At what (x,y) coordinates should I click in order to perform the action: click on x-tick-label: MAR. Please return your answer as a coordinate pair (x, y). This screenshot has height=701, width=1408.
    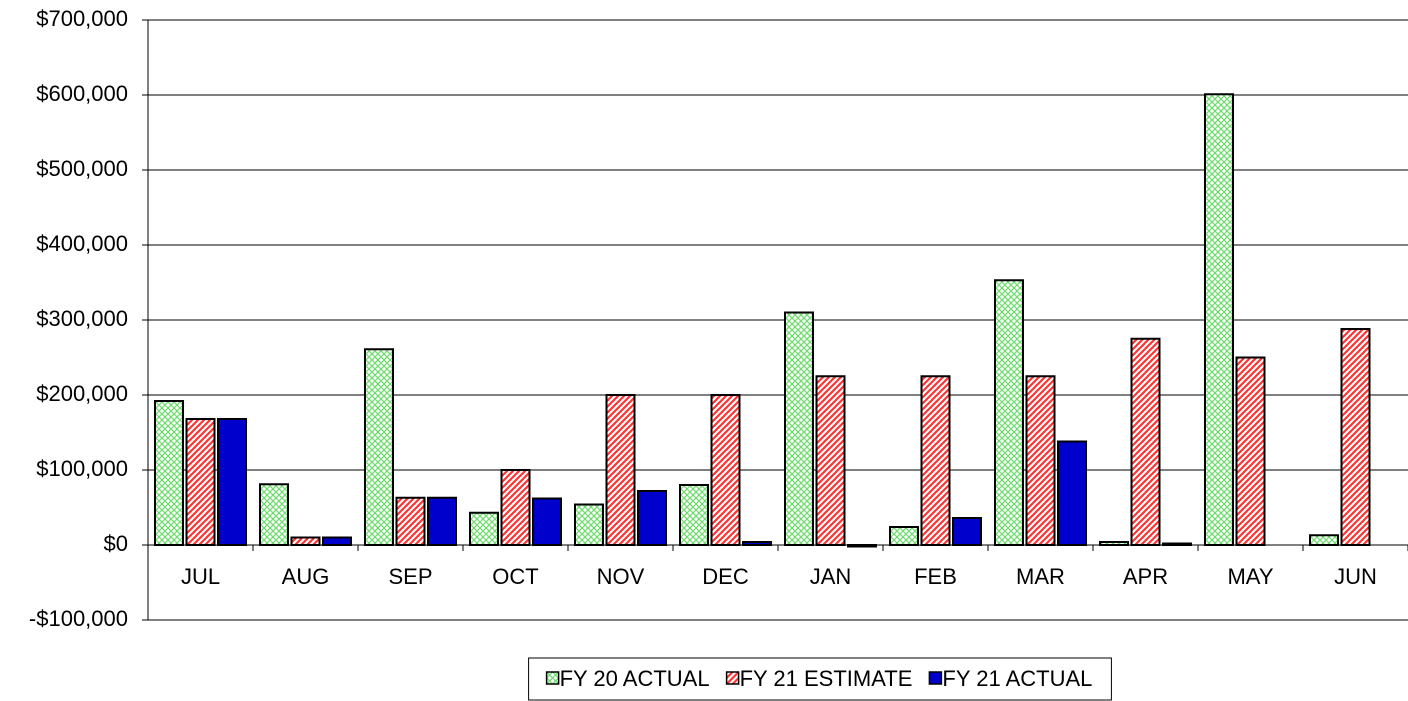
    Looking at the image, I should click on (1040, 576).